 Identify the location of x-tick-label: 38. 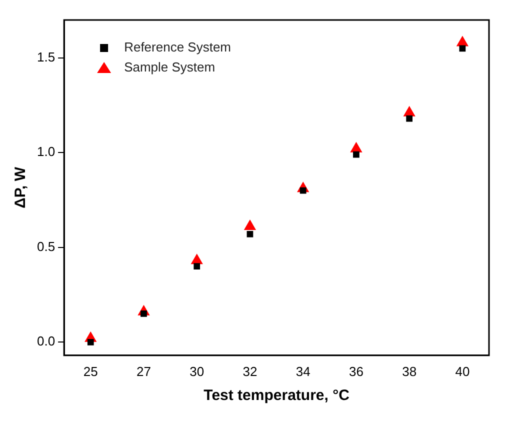
(409, 371).